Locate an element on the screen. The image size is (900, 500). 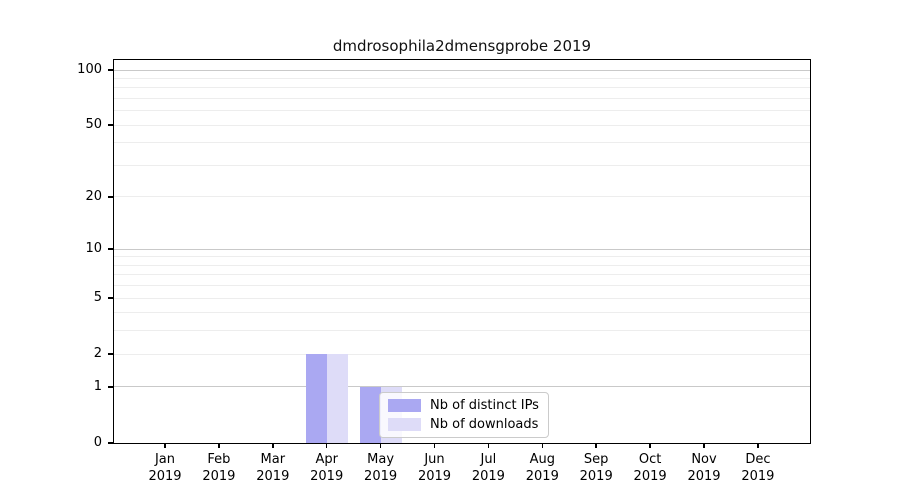
legend-row-downloads: Nb of downloads is located at coordinates (463, 424).